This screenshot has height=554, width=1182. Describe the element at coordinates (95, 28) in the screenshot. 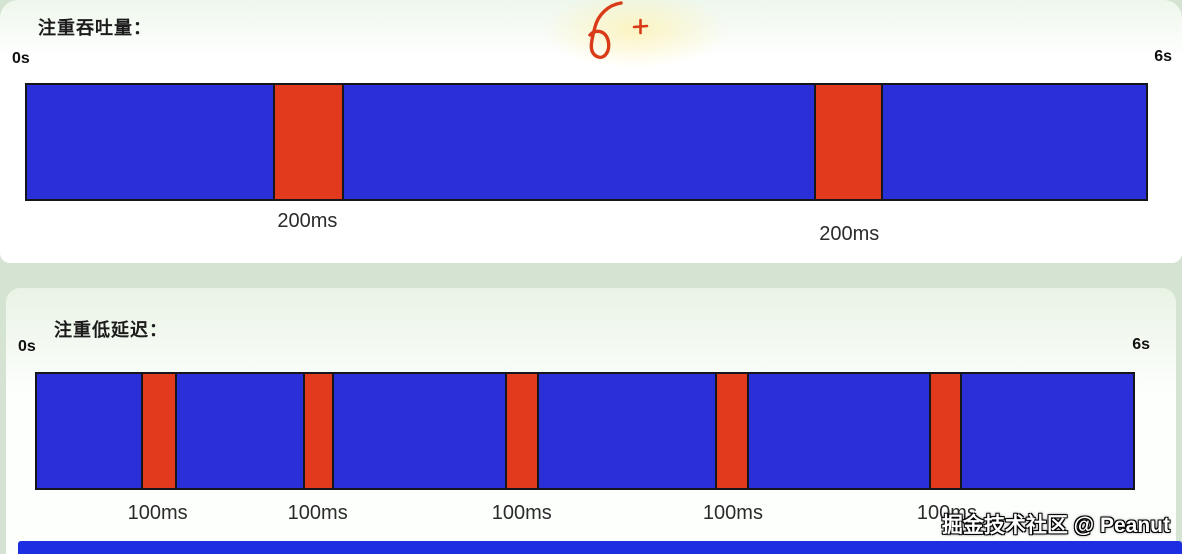

I see `panel-title-throughput: 注重吞吐量：` at that location.